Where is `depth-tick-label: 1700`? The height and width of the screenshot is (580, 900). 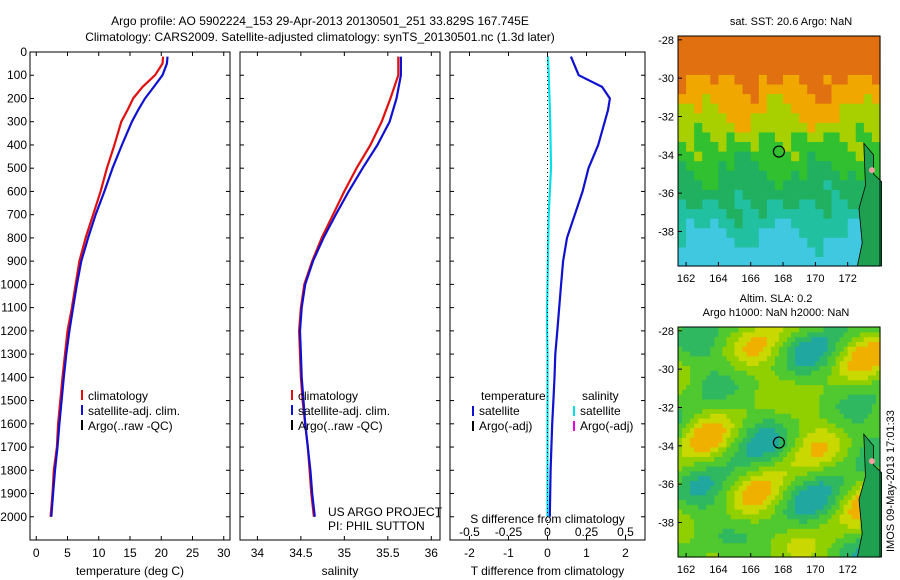
depth-tick-label: 1700 is located at coordinates (13, 447).